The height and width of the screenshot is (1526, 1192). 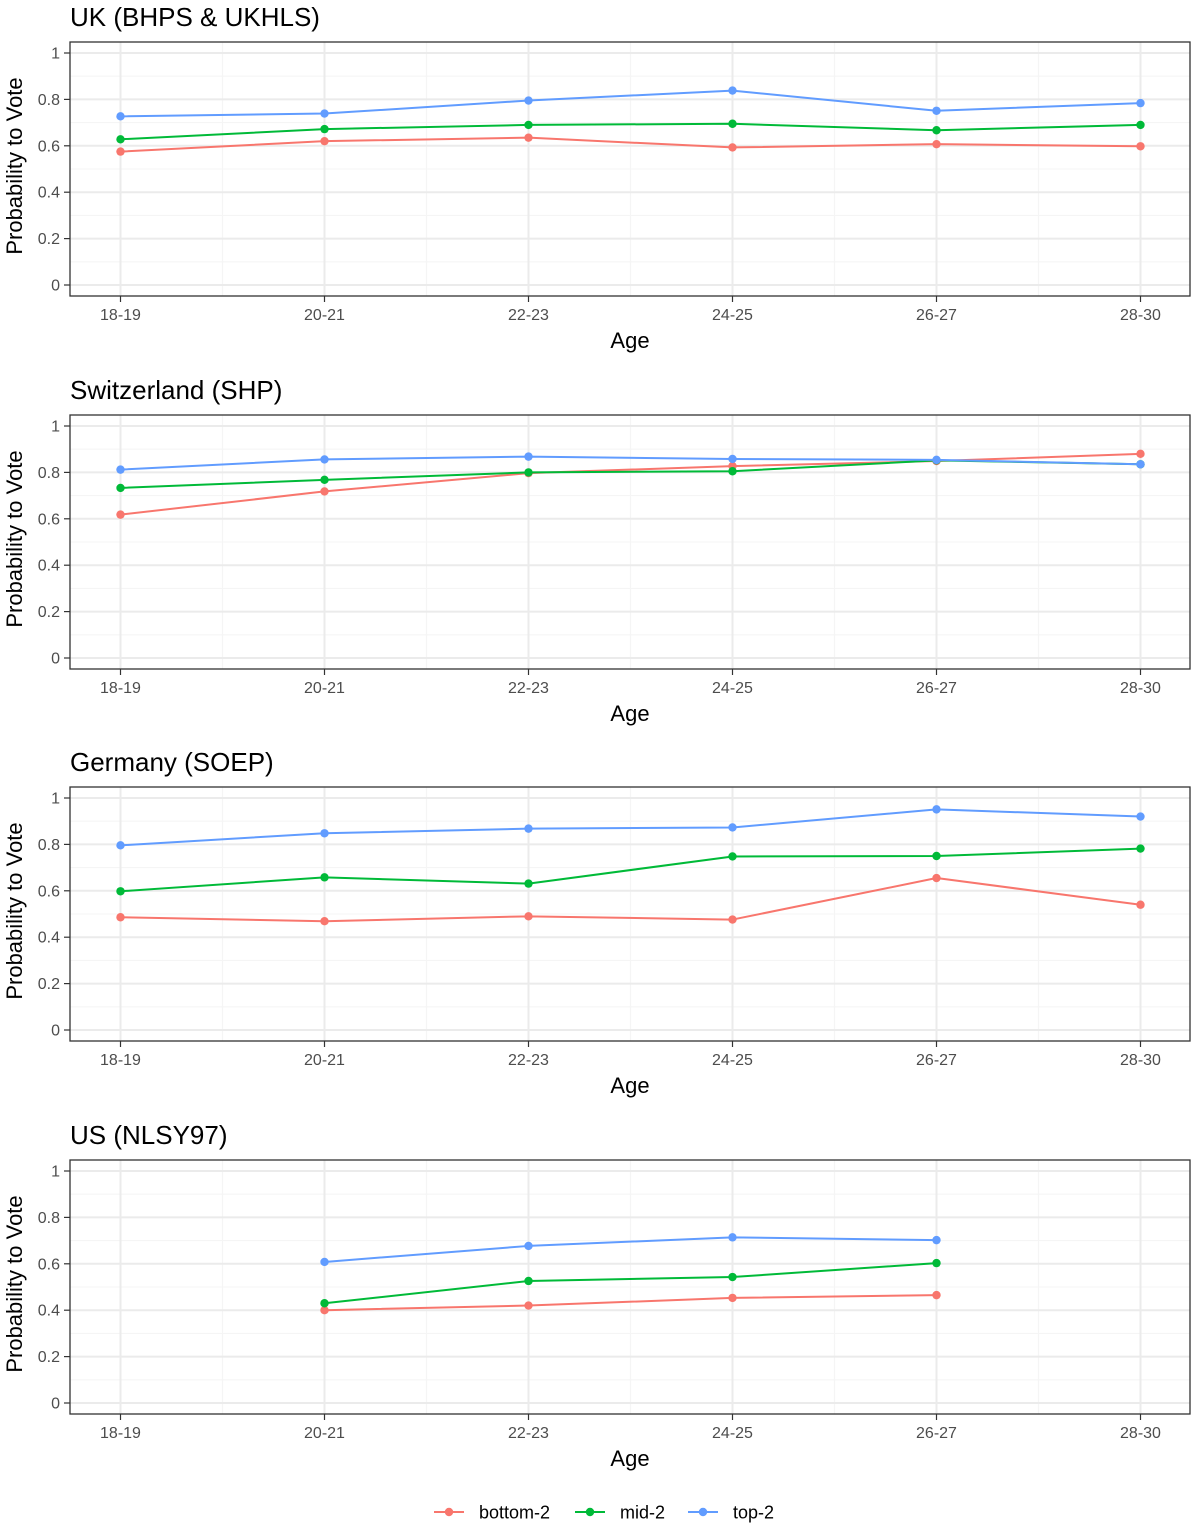 What do you see at coordinates (753, 1513) in the screenshot?
I see `legend-label: top-2` at bounding box center [753, 1513].